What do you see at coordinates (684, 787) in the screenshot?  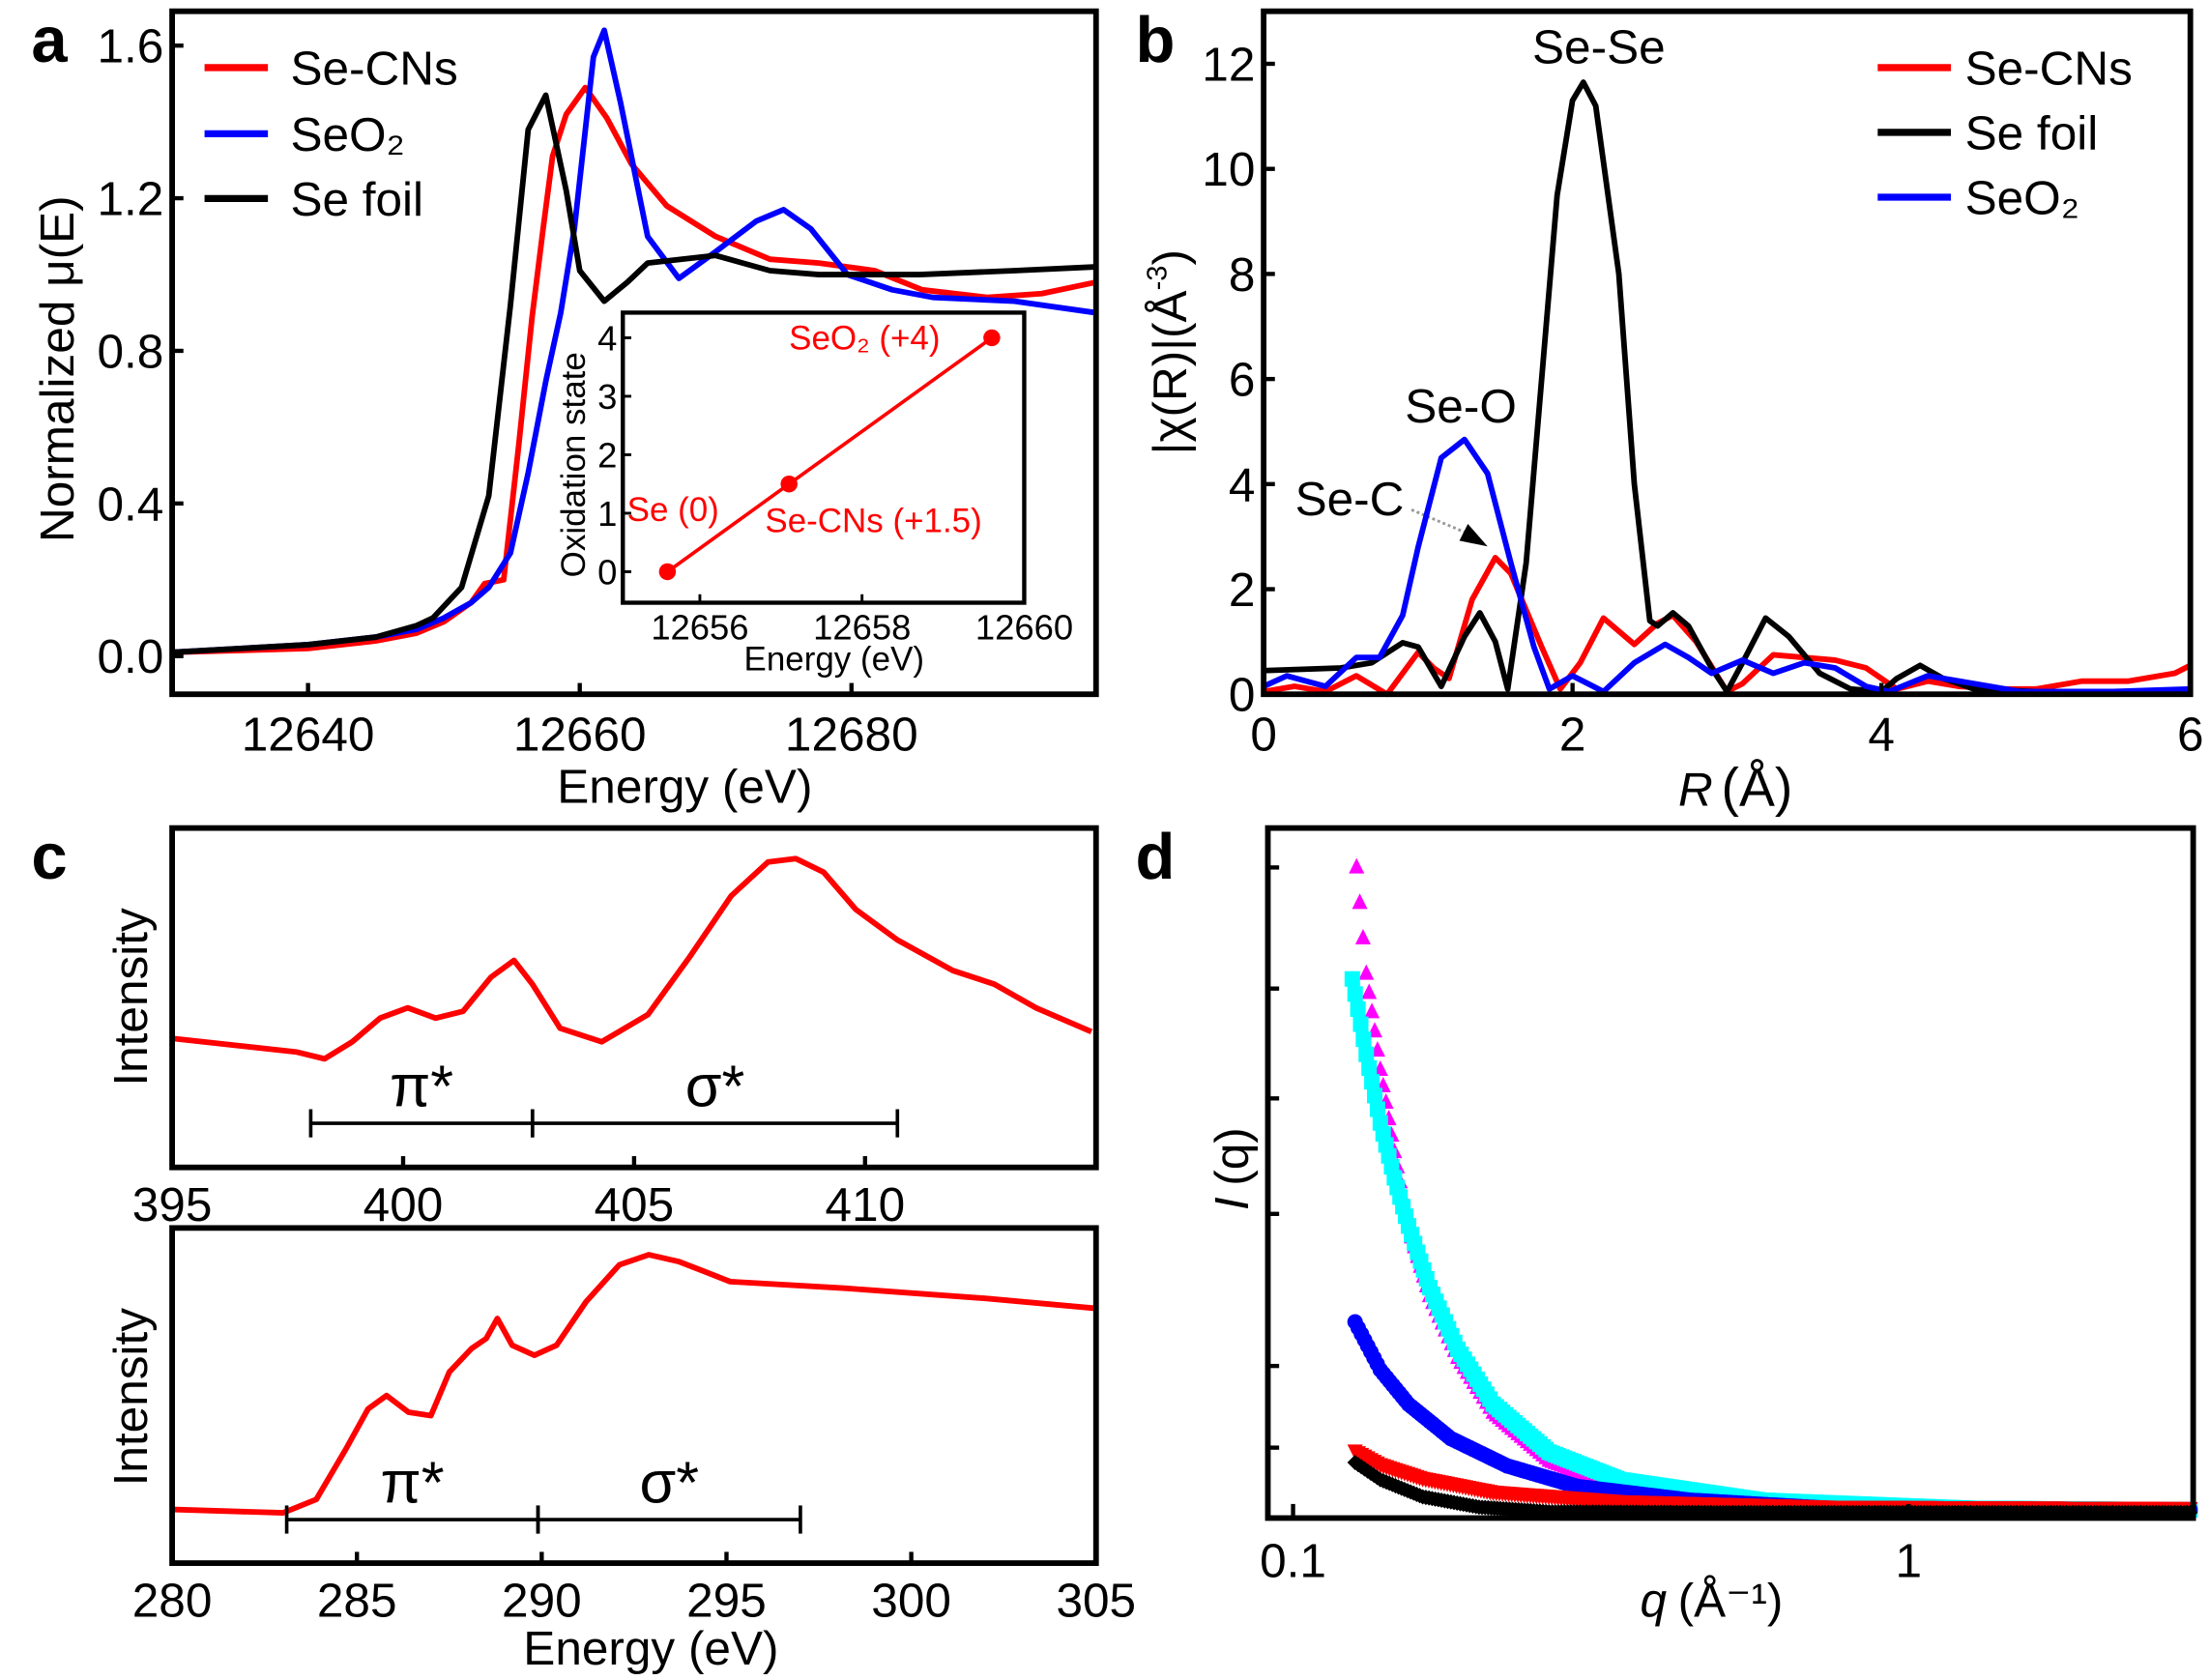 I see `a-x-axis-title: Energy (eV)` at bounding box center [684, 787].